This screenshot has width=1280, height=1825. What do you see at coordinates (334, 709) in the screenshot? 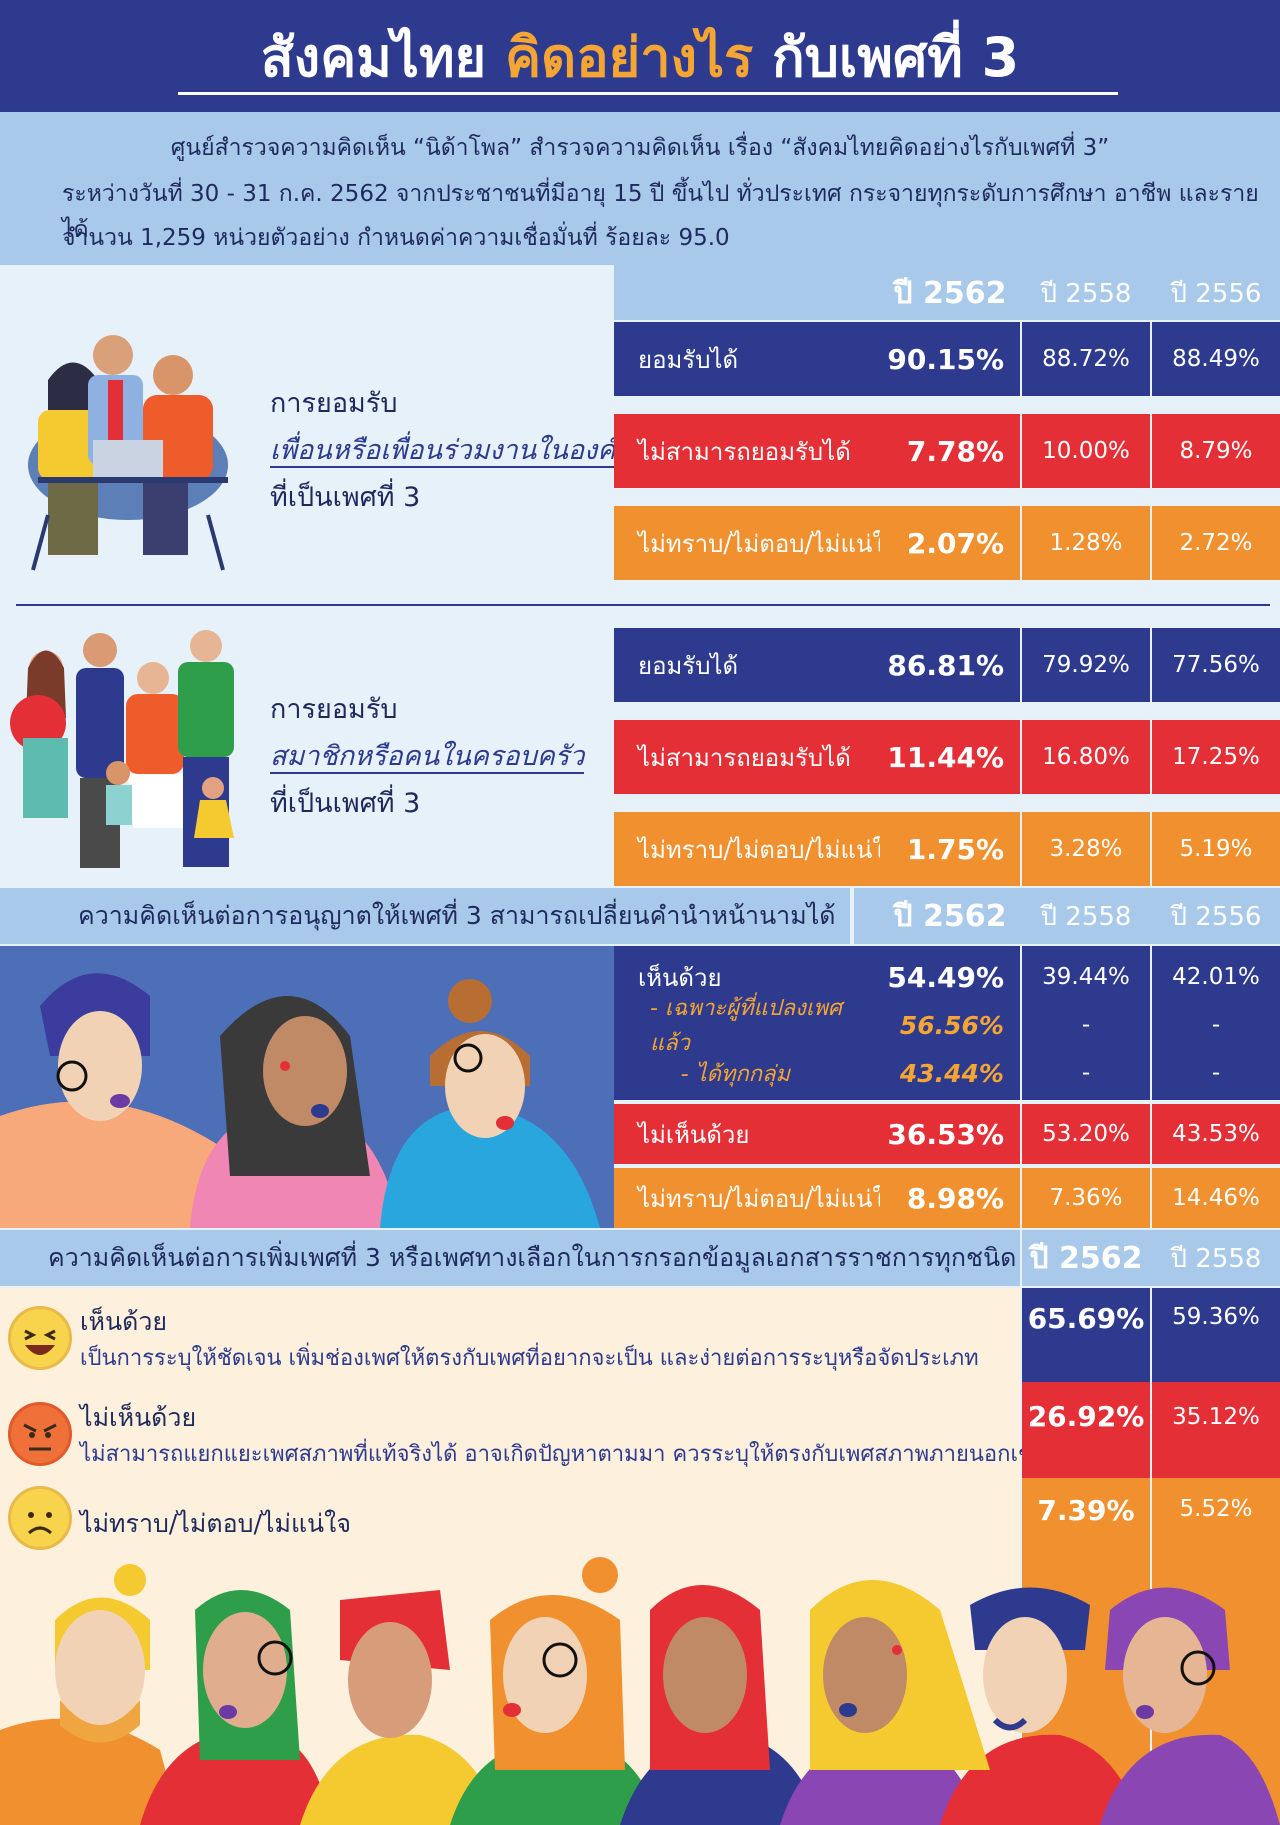
I see `section2-caption-line1: การยอมรับ` at bounding box center [334, 709].